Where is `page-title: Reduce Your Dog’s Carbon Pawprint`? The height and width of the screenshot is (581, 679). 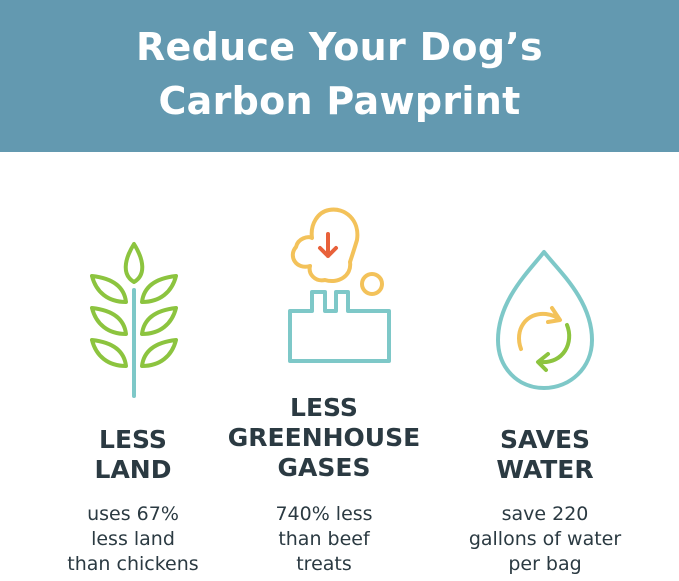
page-title: Reduce Your Dog’s Carbon Pawprint is located at coordinates (339, 74).